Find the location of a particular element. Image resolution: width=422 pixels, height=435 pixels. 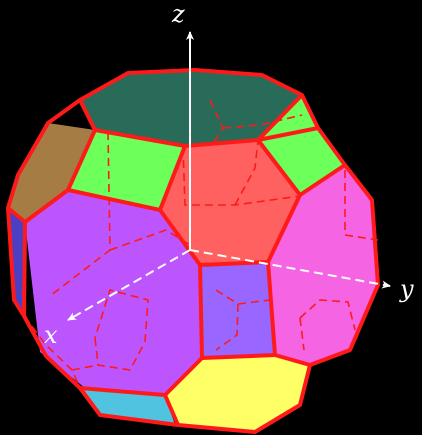

center-red-hexagon-face is located at coordinates (230, 202).